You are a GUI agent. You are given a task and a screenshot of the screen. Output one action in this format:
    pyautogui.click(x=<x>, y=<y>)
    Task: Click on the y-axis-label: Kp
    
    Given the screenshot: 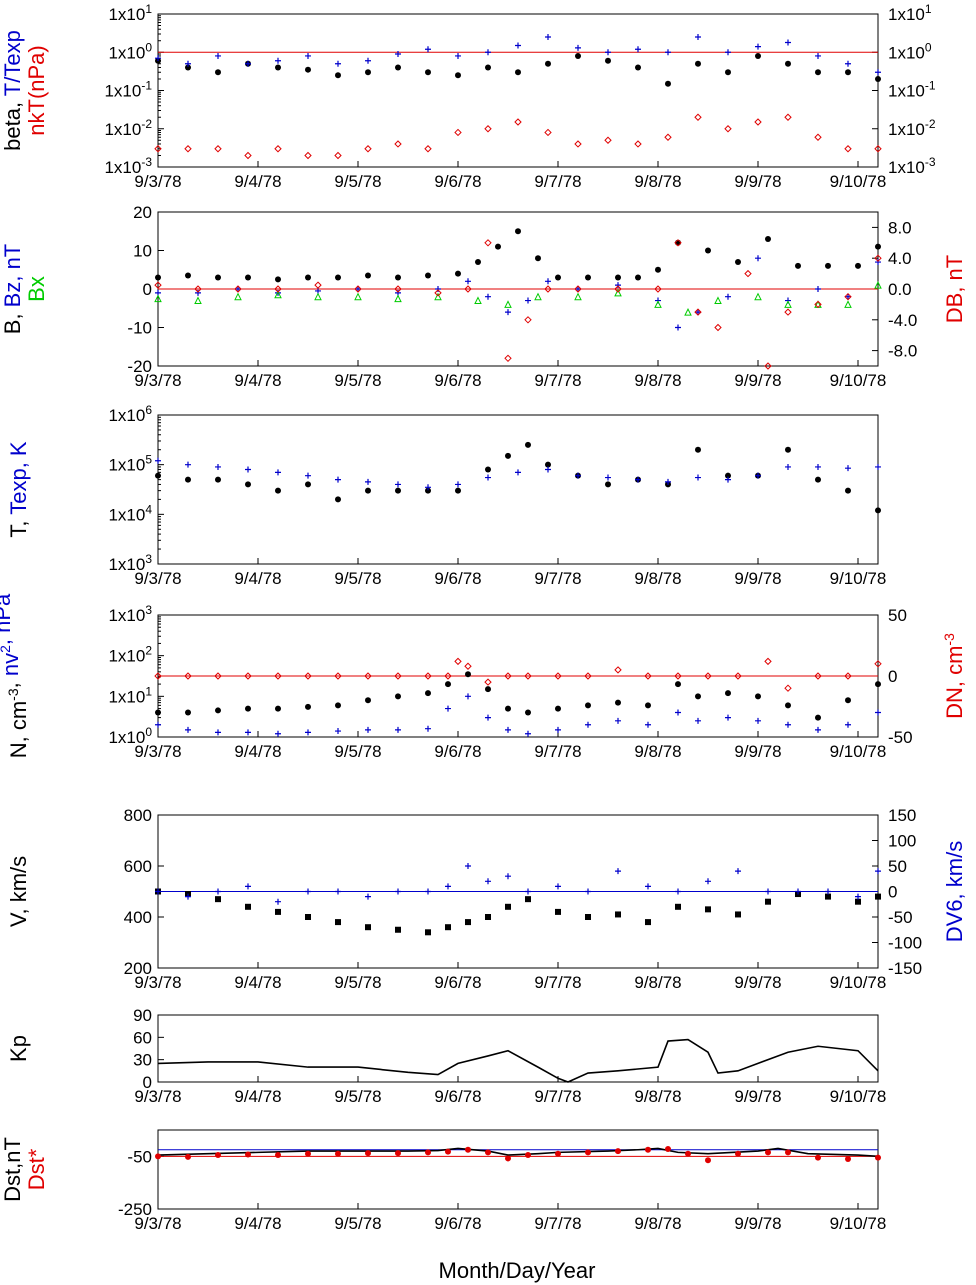 What is the action you would take?
    pyautogui.click(x=18, y=1048)
    